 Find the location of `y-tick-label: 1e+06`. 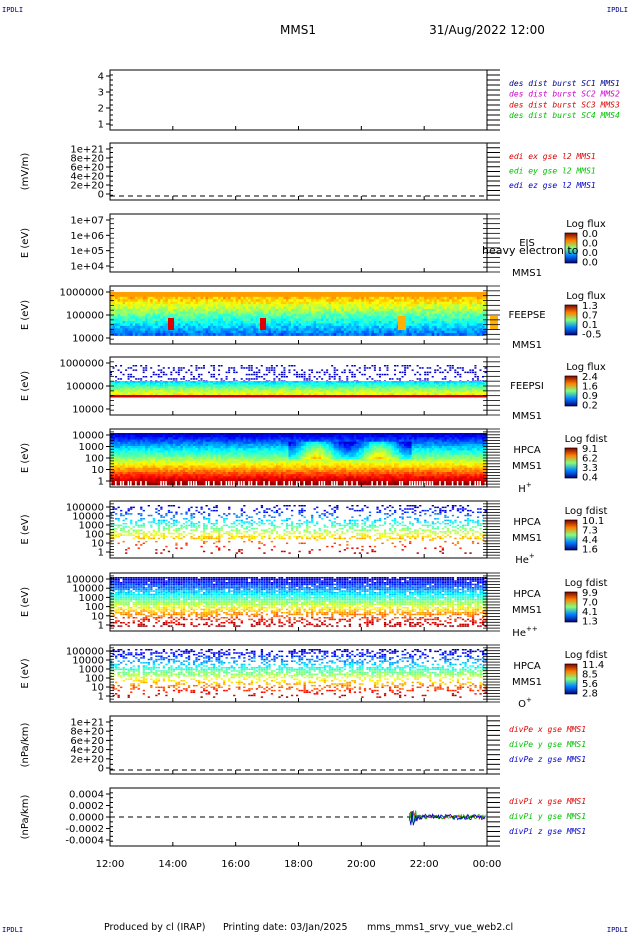

y-tick-label: 1e+06 is located at coordinates (87, 236).